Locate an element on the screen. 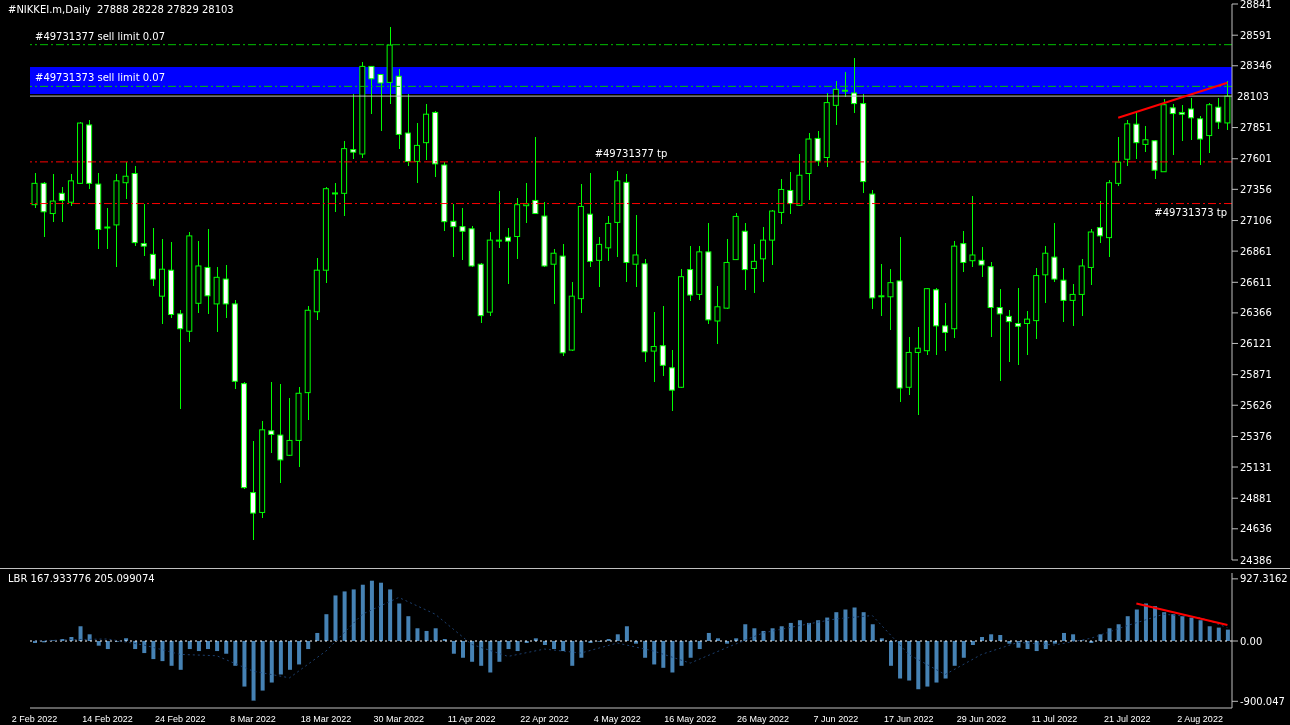 The height and width of the screenshot is (725, 1290). y-tick-label: 28841 is located at coordinates (1256, 5).